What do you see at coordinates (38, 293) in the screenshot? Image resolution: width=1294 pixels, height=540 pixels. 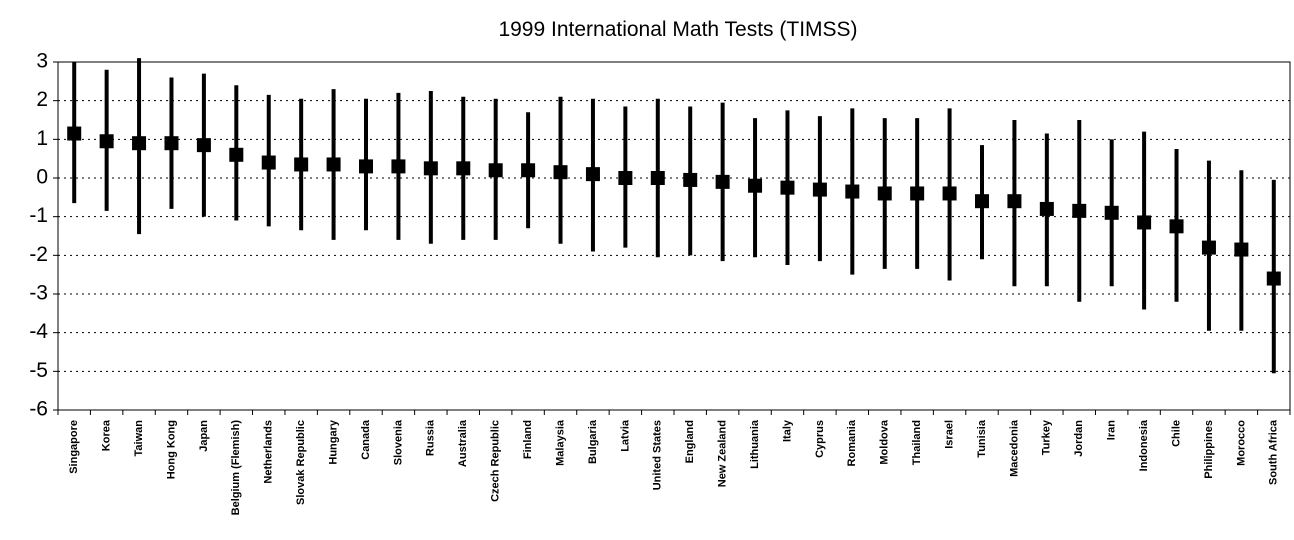 I see `y-tick-label: -3` at bounding box center [38, 293].